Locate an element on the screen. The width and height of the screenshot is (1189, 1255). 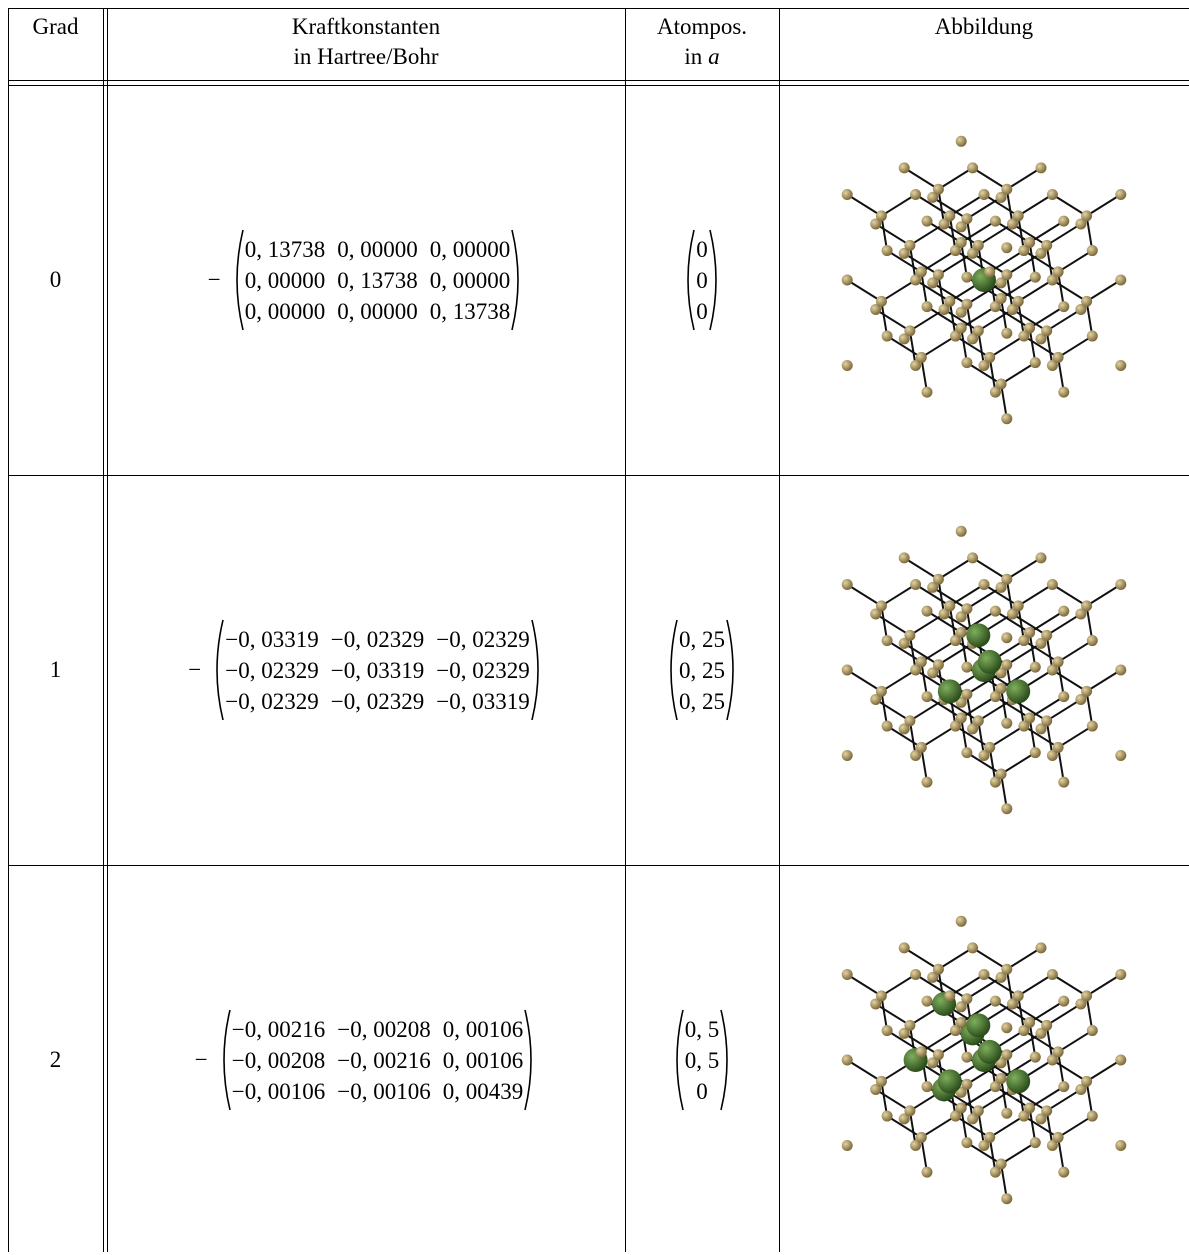
matrix-entry: −0, 02329 is located at coordinates (272, 670).